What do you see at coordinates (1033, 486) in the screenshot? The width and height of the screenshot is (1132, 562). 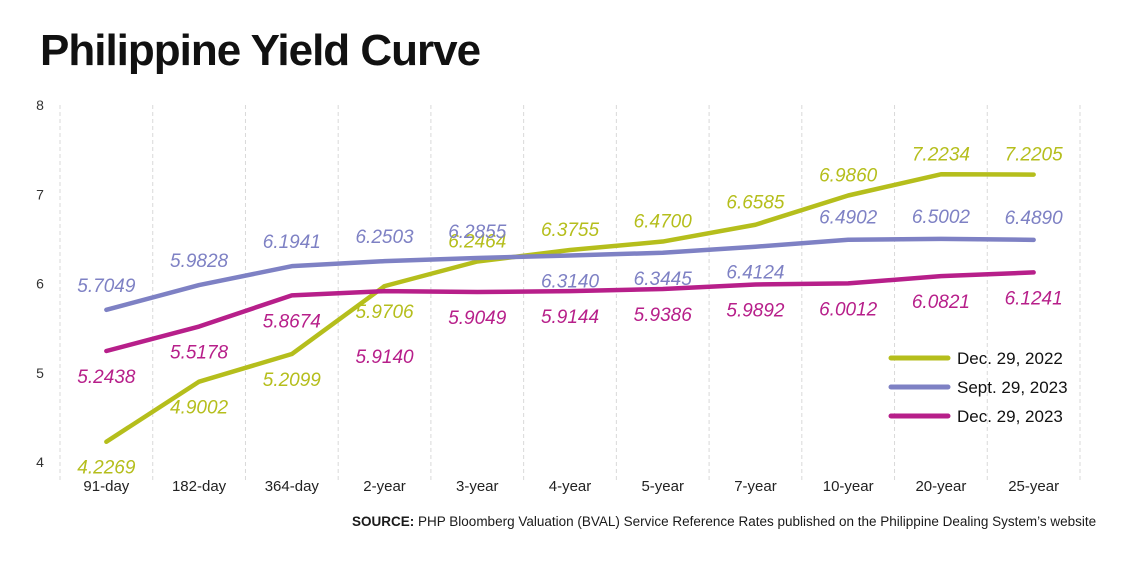 I see `x-tick-label: 25-year` at bounding box center [1033, 486].